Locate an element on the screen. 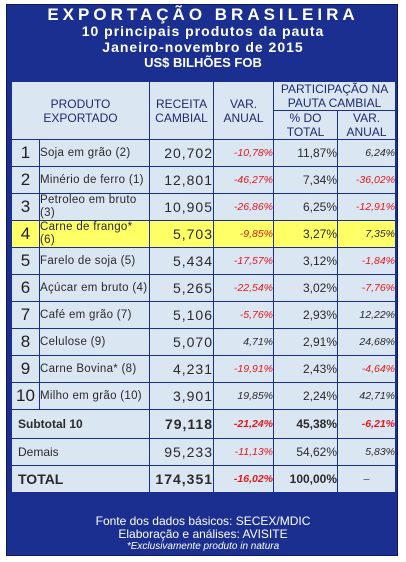  product-name: Celulose (9) is located at coordinates (94, 342).